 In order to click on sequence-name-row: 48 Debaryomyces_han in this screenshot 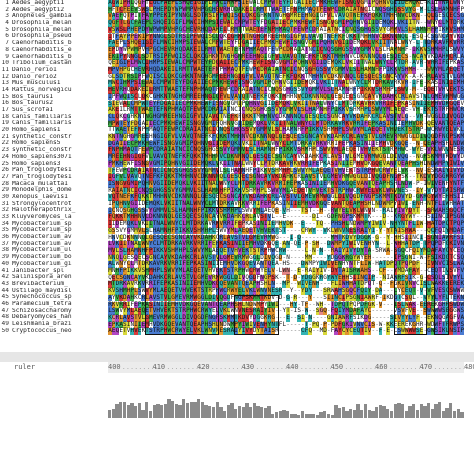, I will do `click(54, 317)`.